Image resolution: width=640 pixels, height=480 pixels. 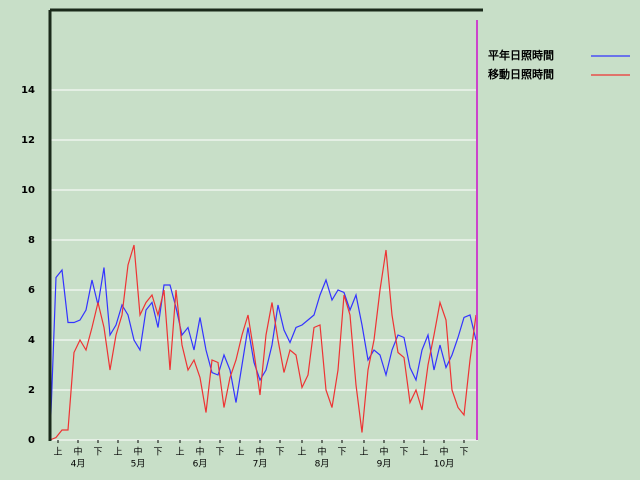 What do you see at coordinates (78, 464) in the screenshot?
I see `month-label: 4月` at bounding box center [78, 464].